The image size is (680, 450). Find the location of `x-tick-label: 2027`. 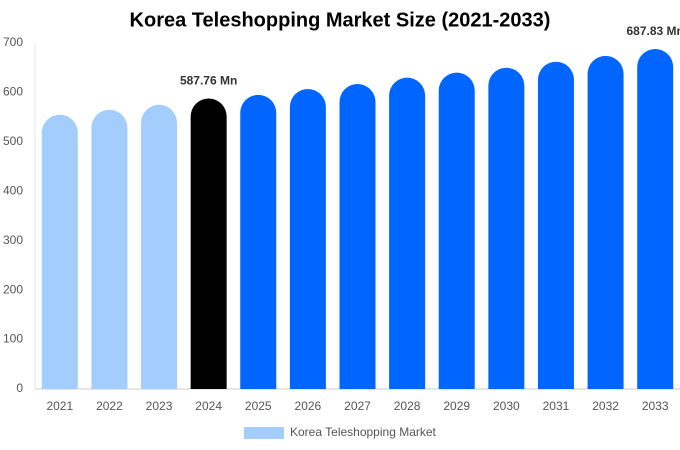

x-tick-label: 2027 is located at coordinates (357, 406).